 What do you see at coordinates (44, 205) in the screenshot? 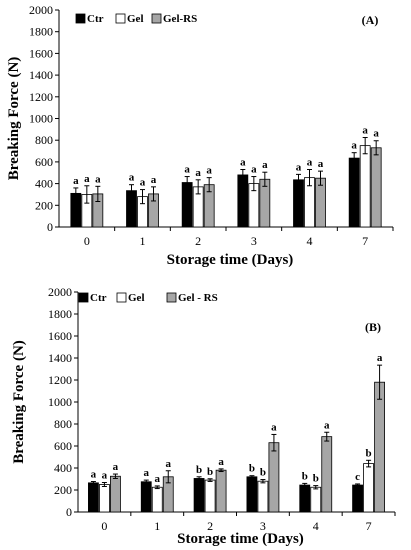
I see `y-tick-label: 200` at bounding box center [44, 205].